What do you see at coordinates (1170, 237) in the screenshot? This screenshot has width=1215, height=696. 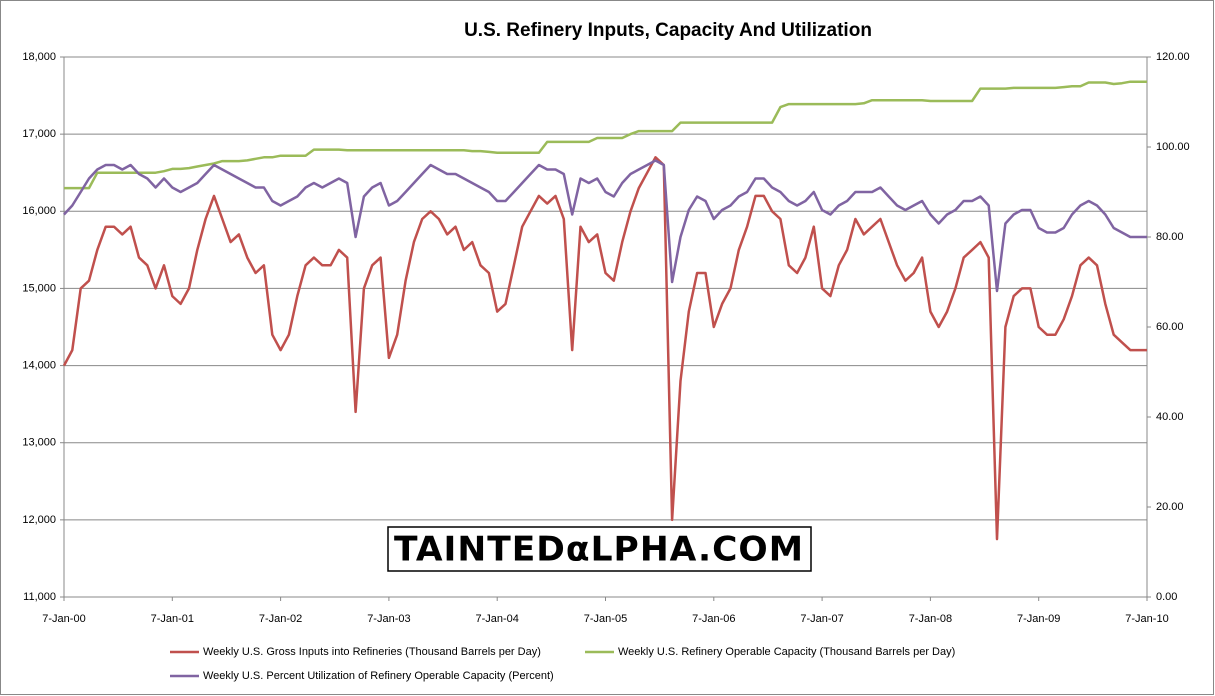 I see `y2-tick-label: 80.00` at bounding box center [1170, 237].